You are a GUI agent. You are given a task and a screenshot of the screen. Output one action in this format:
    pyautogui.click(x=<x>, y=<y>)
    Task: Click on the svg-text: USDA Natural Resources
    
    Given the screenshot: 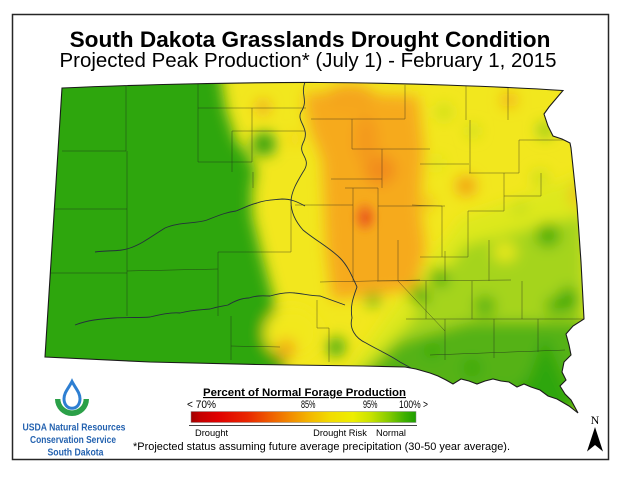 What is the action you would take?
    pyautogui.click(x=74, y=428)
    